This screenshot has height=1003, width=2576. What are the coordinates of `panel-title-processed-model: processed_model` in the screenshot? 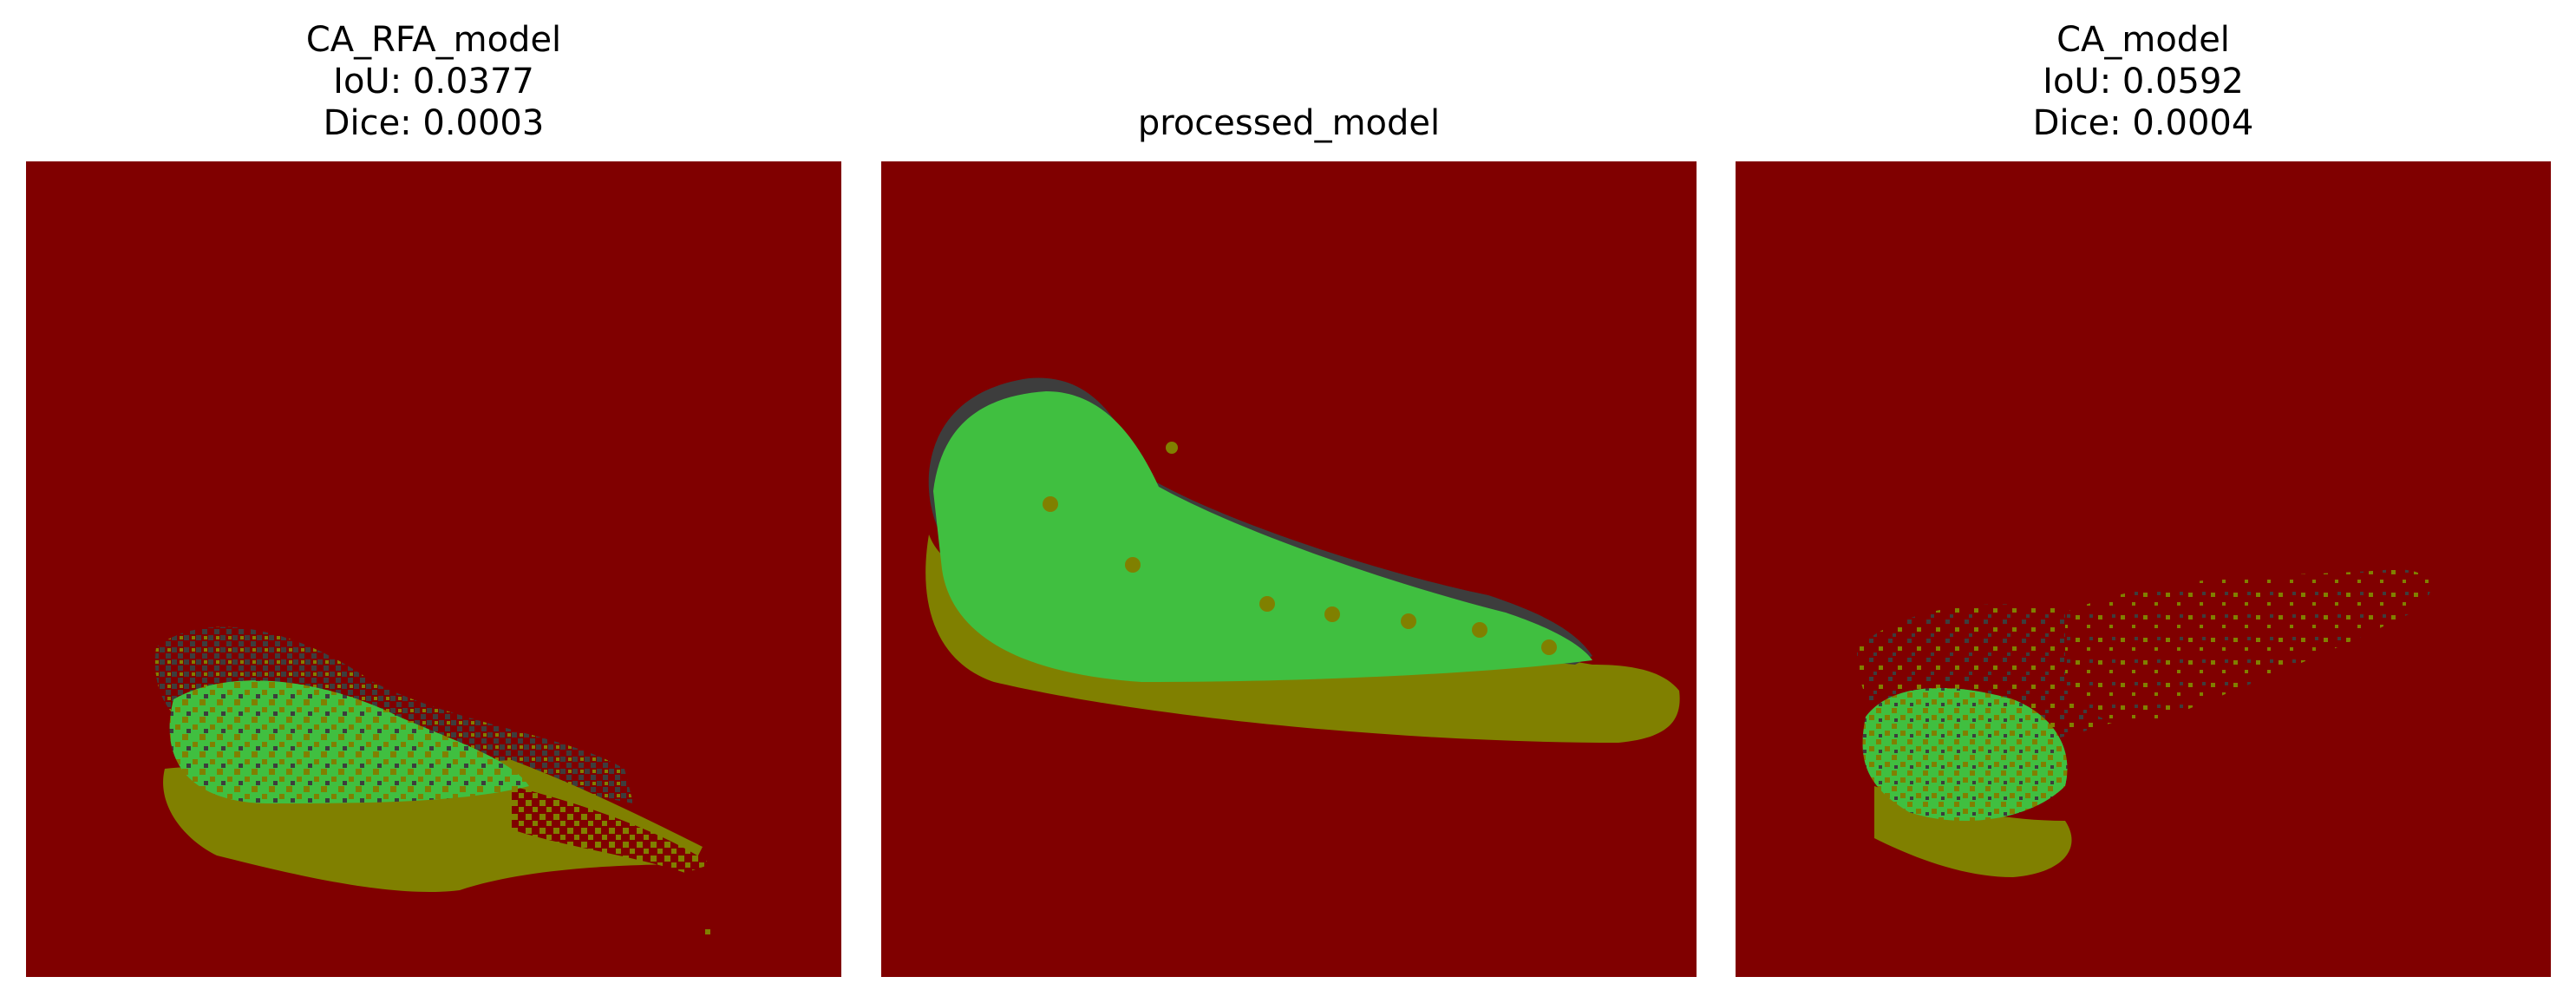 It's located at (1289, 81).